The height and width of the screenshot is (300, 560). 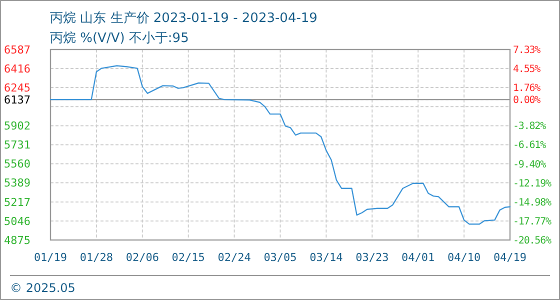 What do you see at coordinates (372, 257) in the screenshot?
I see `x-tick-label: 03/23` at bounding box center [372, 257].